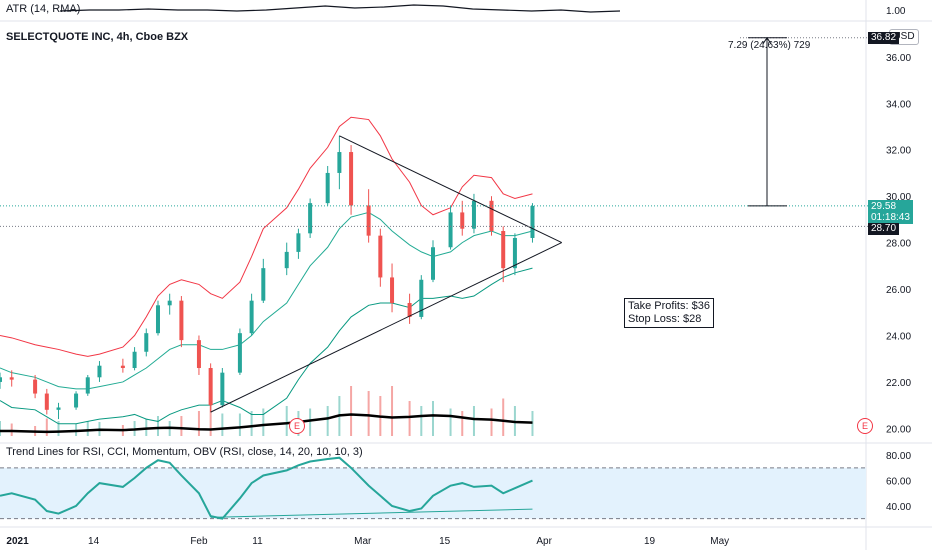  What do you see at coordinates (769, 45) in the screenshot?
I see `measure-label: 7.29 (24.63%) 729` at bounding box center [769, 45].